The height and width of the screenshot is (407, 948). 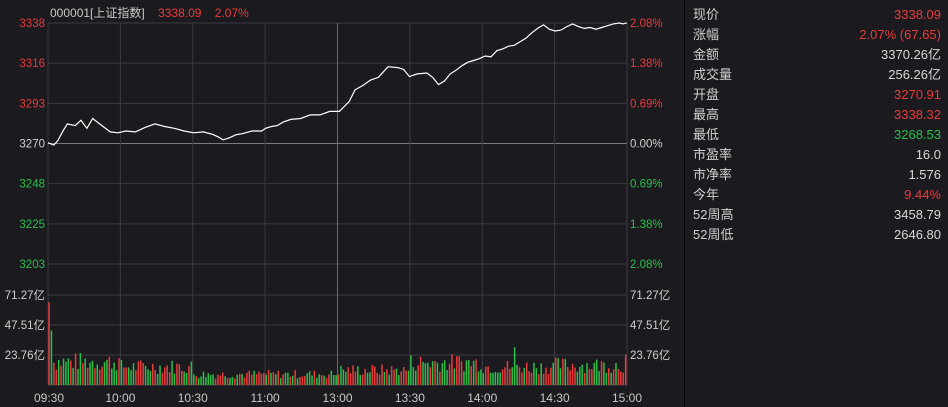 I want to click on info-row: 金额 3370.26亿, so click(x=817, y=55).